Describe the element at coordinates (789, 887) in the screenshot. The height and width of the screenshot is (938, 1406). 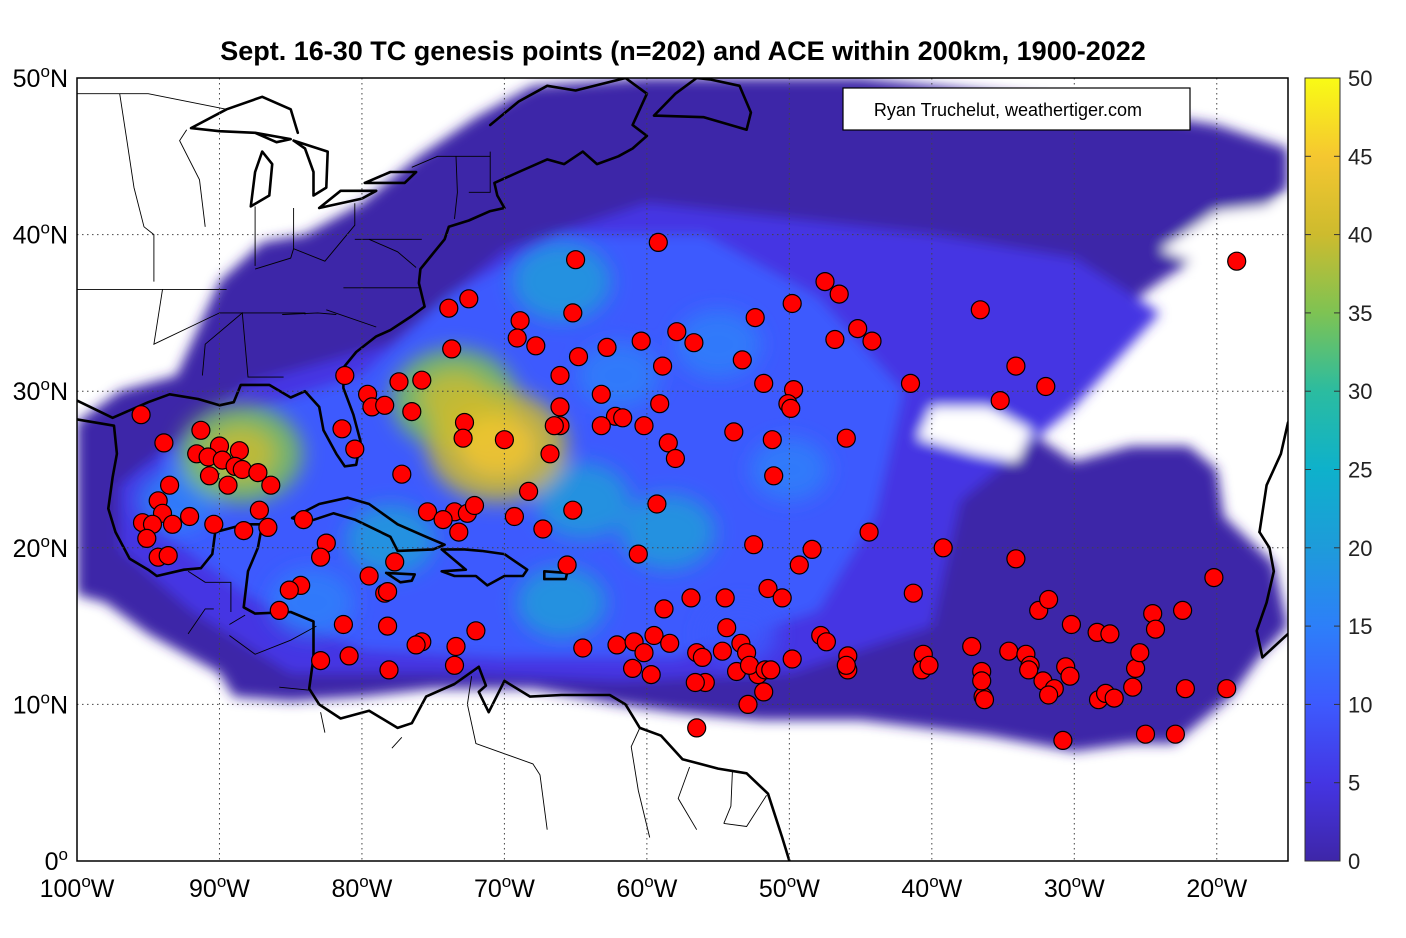
I see `lon-tick-label: 50oW` at that location.